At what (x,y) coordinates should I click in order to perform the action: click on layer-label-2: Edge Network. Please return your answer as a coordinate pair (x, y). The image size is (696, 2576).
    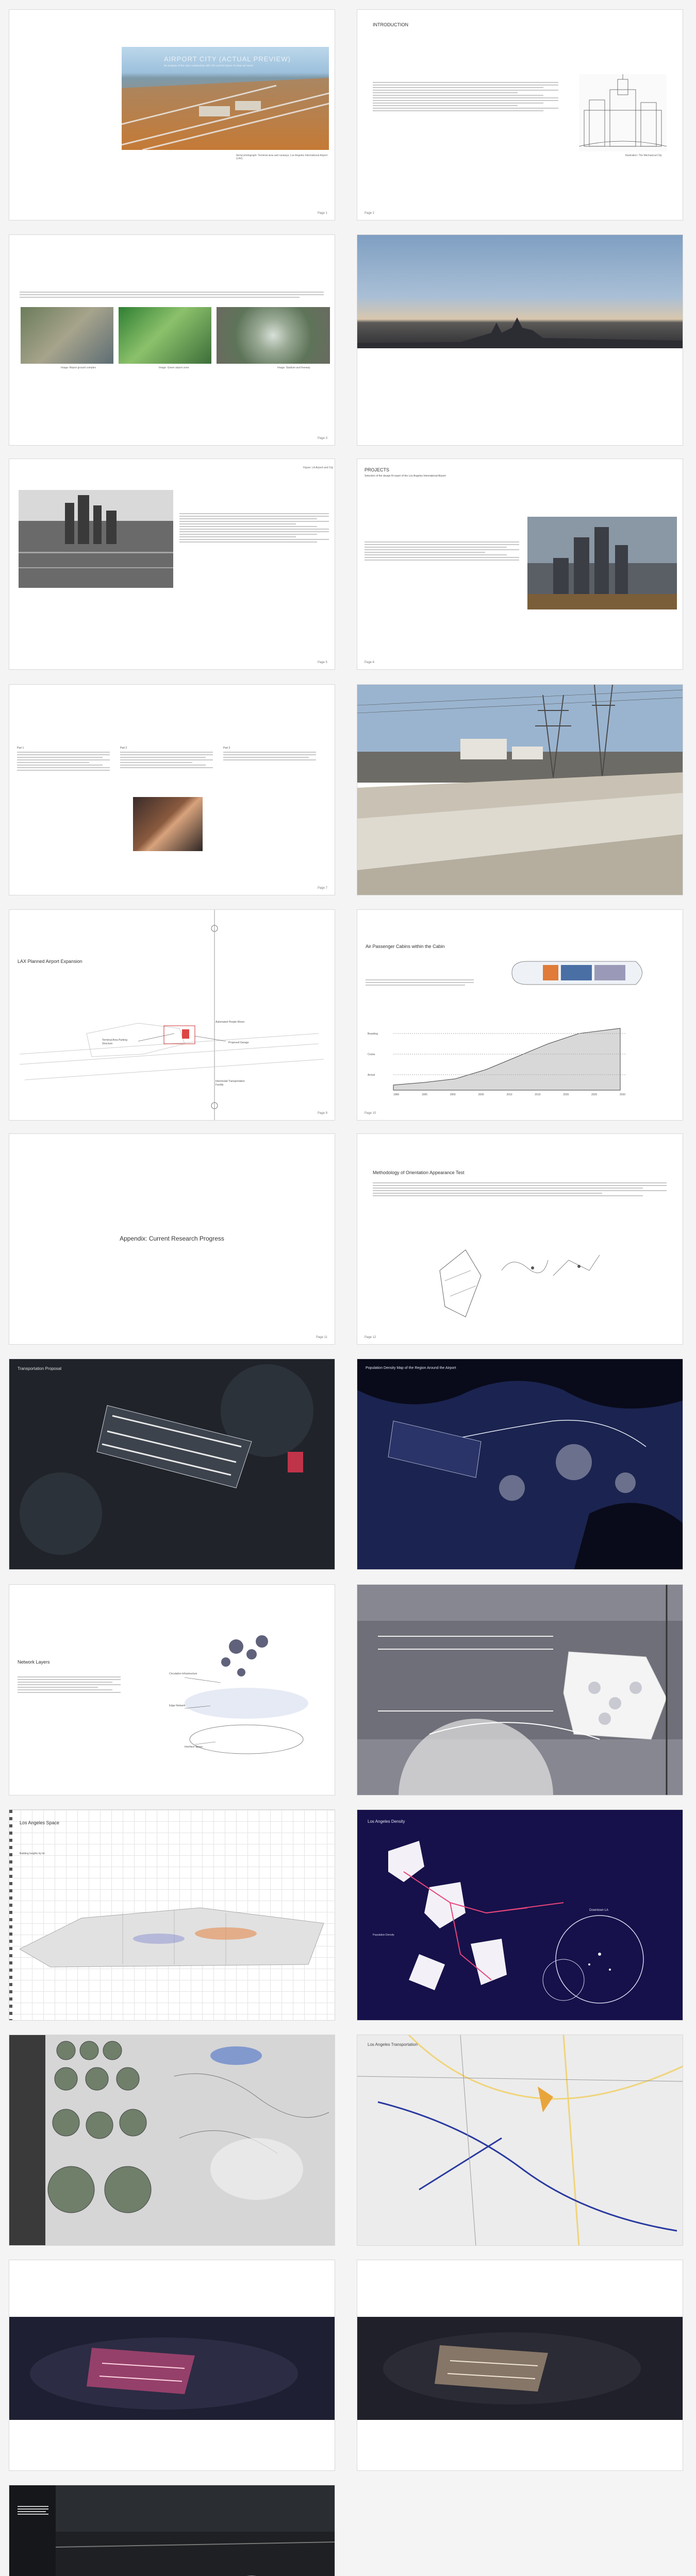
    Looking at the image, I should click on (177, 1705).